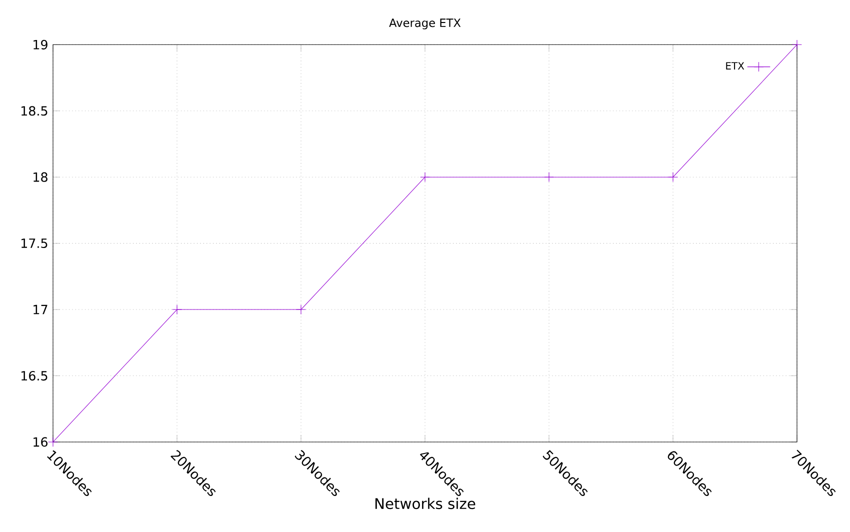 The width and height of the screenshot is (850, 532). Describe the element at coordinates (425, 24) in the screenshot. I see `chart-title: Average ETX` at that location.